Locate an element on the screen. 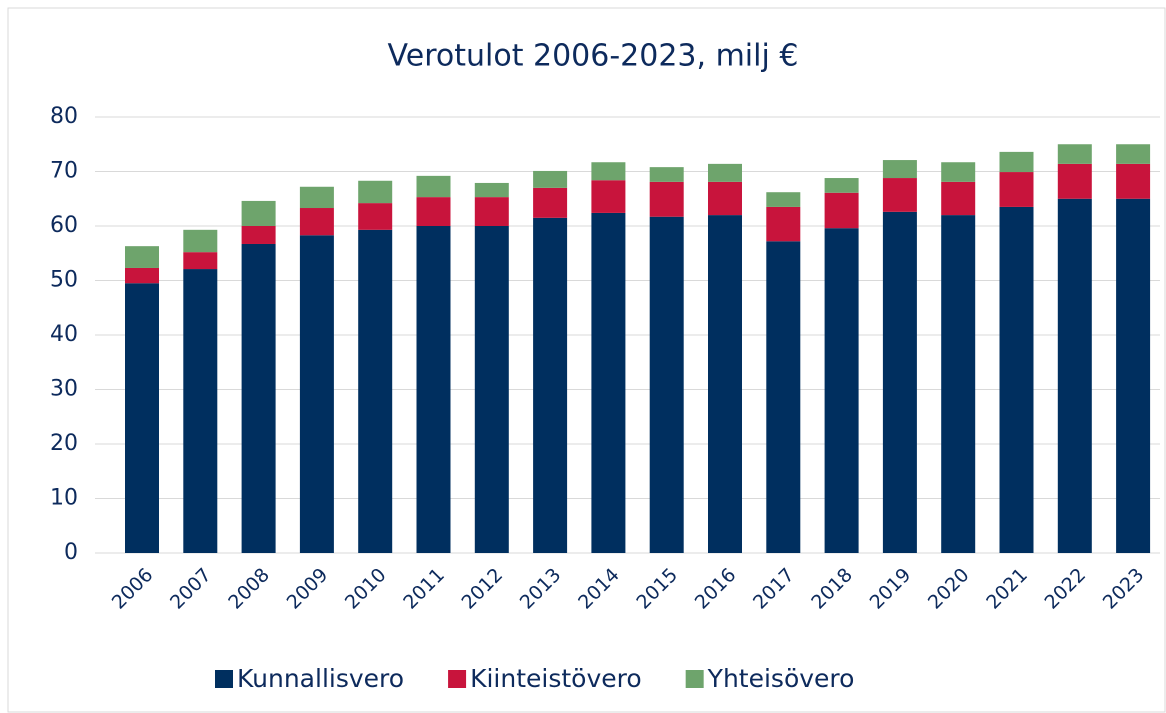  y-tick-label: 60 is located at coordinates (64, 225).